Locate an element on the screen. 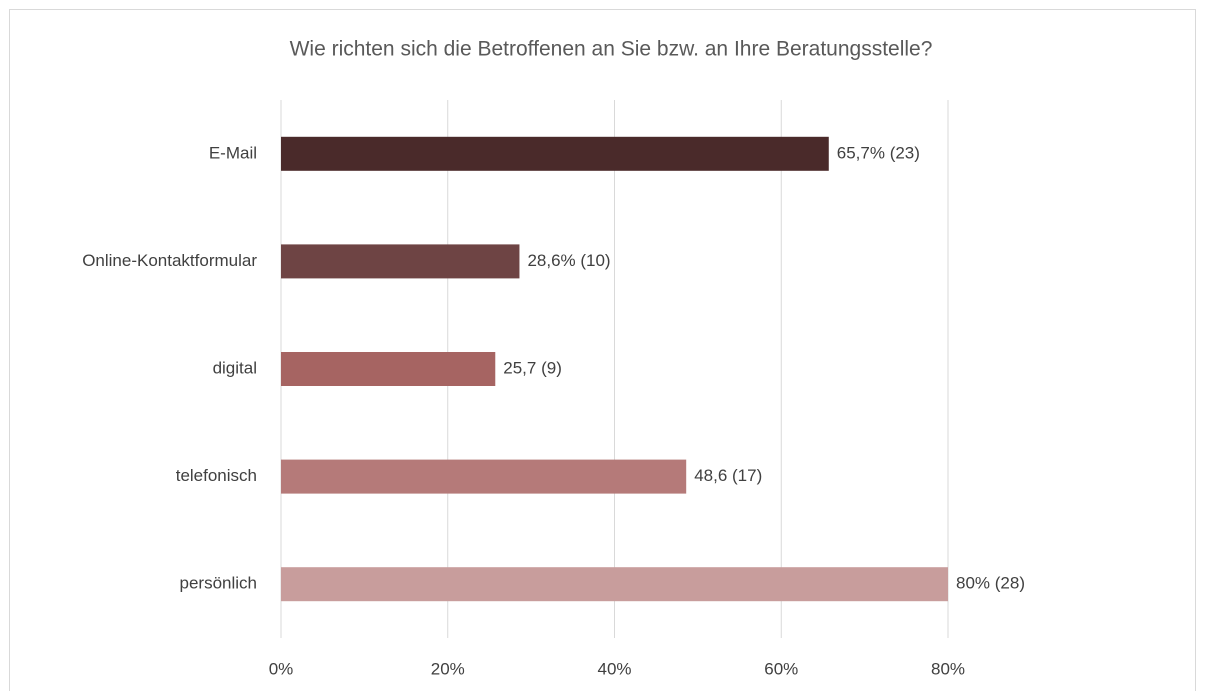 The image size is (1206, 691). y-tick-label: E-Mail is located at coordinates (233, 152).